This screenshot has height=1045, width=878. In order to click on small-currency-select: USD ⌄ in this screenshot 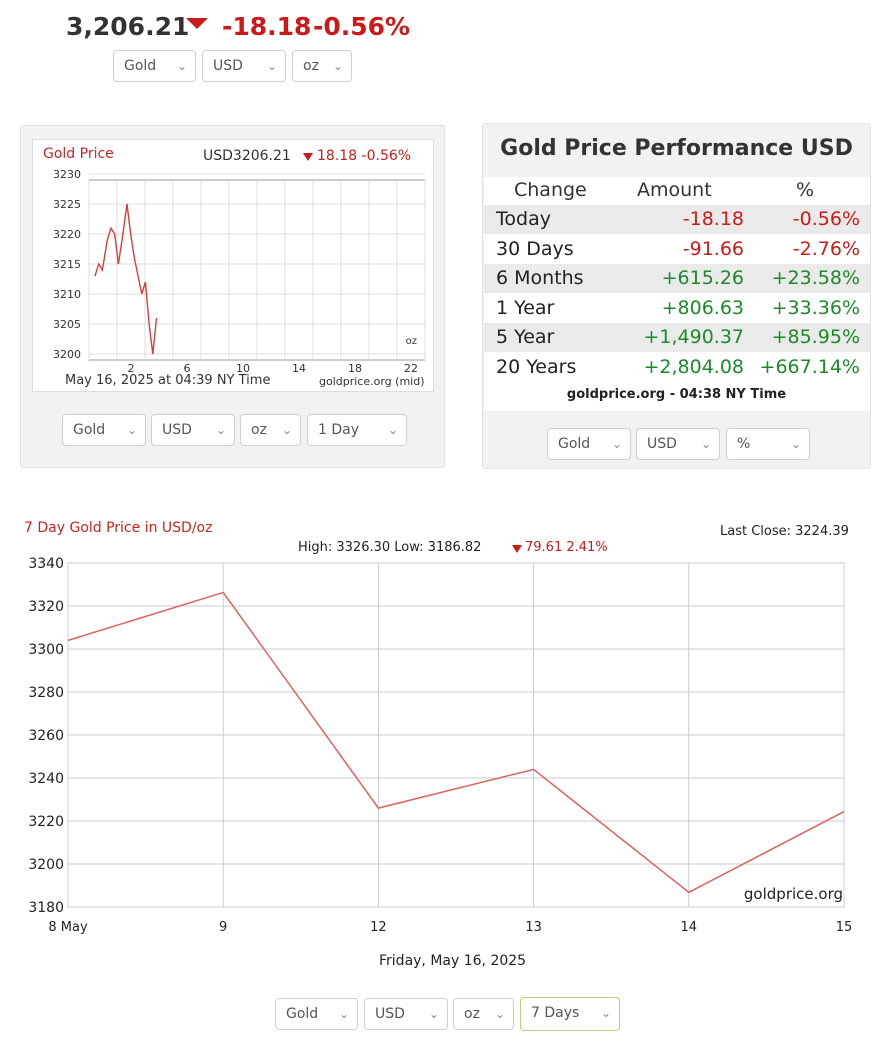, I will do `click(193, 430)`.